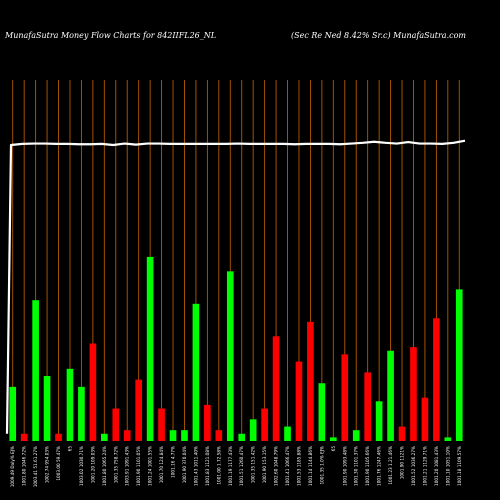 This screenshot has width=500, height=500. I want to click on x-tick-label: 1001.51 1260.47%, so click(241, 466).